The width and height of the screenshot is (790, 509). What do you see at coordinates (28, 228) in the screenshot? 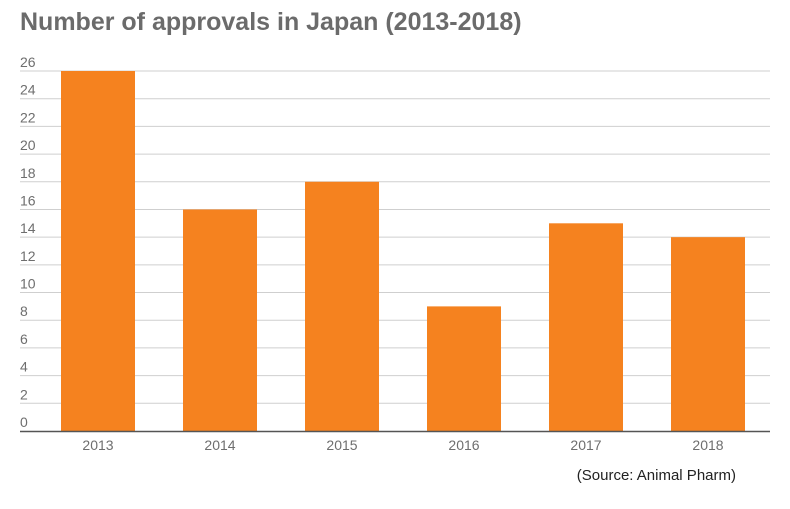
I see `y-tick-label: 14` at bounding box center [28, 228].